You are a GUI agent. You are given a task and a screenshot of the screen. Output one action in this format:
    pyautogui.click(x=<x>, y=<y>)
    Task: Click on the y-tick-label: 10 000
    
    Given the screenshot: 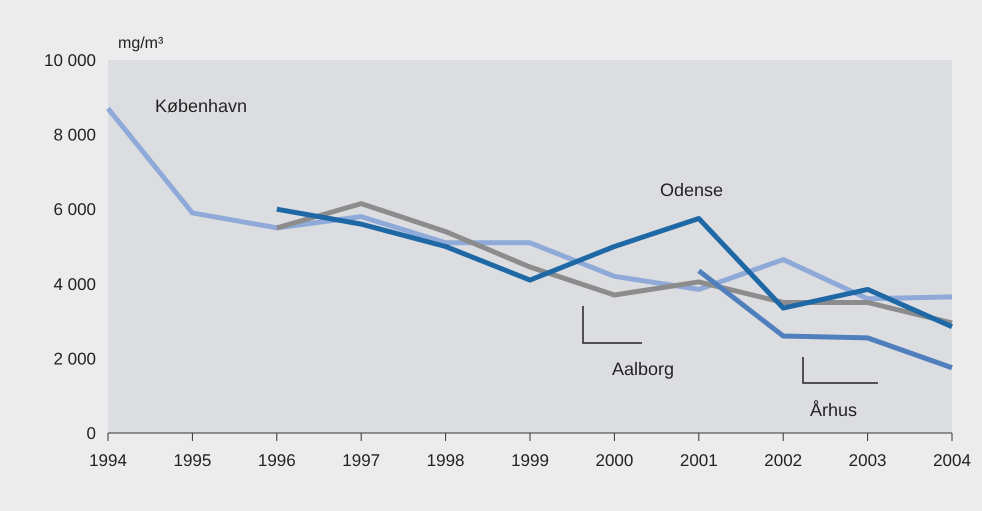 What is the action you would take?
    pyautogui.click(x=70, y=60)
    